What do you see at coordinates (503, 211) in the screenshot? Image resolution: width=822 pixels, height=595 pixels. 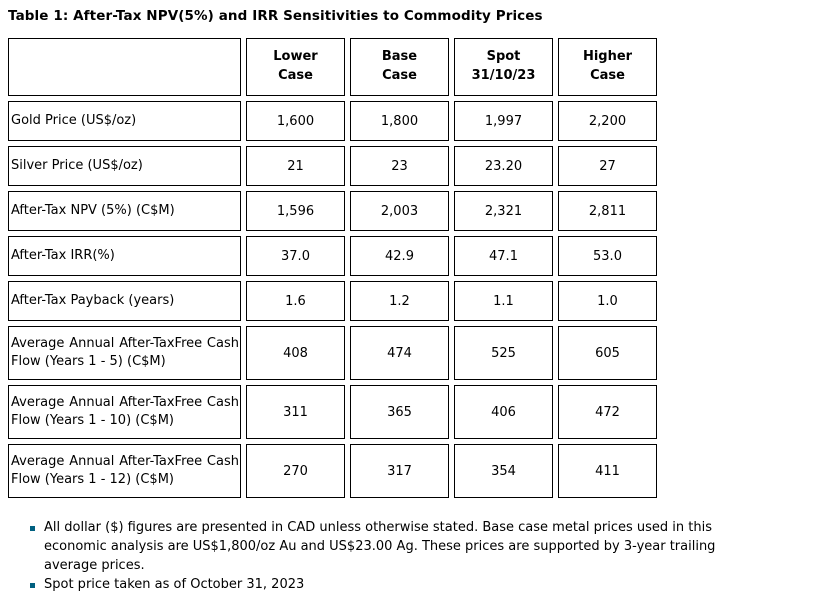 I see `cell-value: 2,321` at bounding box center [503, 211].